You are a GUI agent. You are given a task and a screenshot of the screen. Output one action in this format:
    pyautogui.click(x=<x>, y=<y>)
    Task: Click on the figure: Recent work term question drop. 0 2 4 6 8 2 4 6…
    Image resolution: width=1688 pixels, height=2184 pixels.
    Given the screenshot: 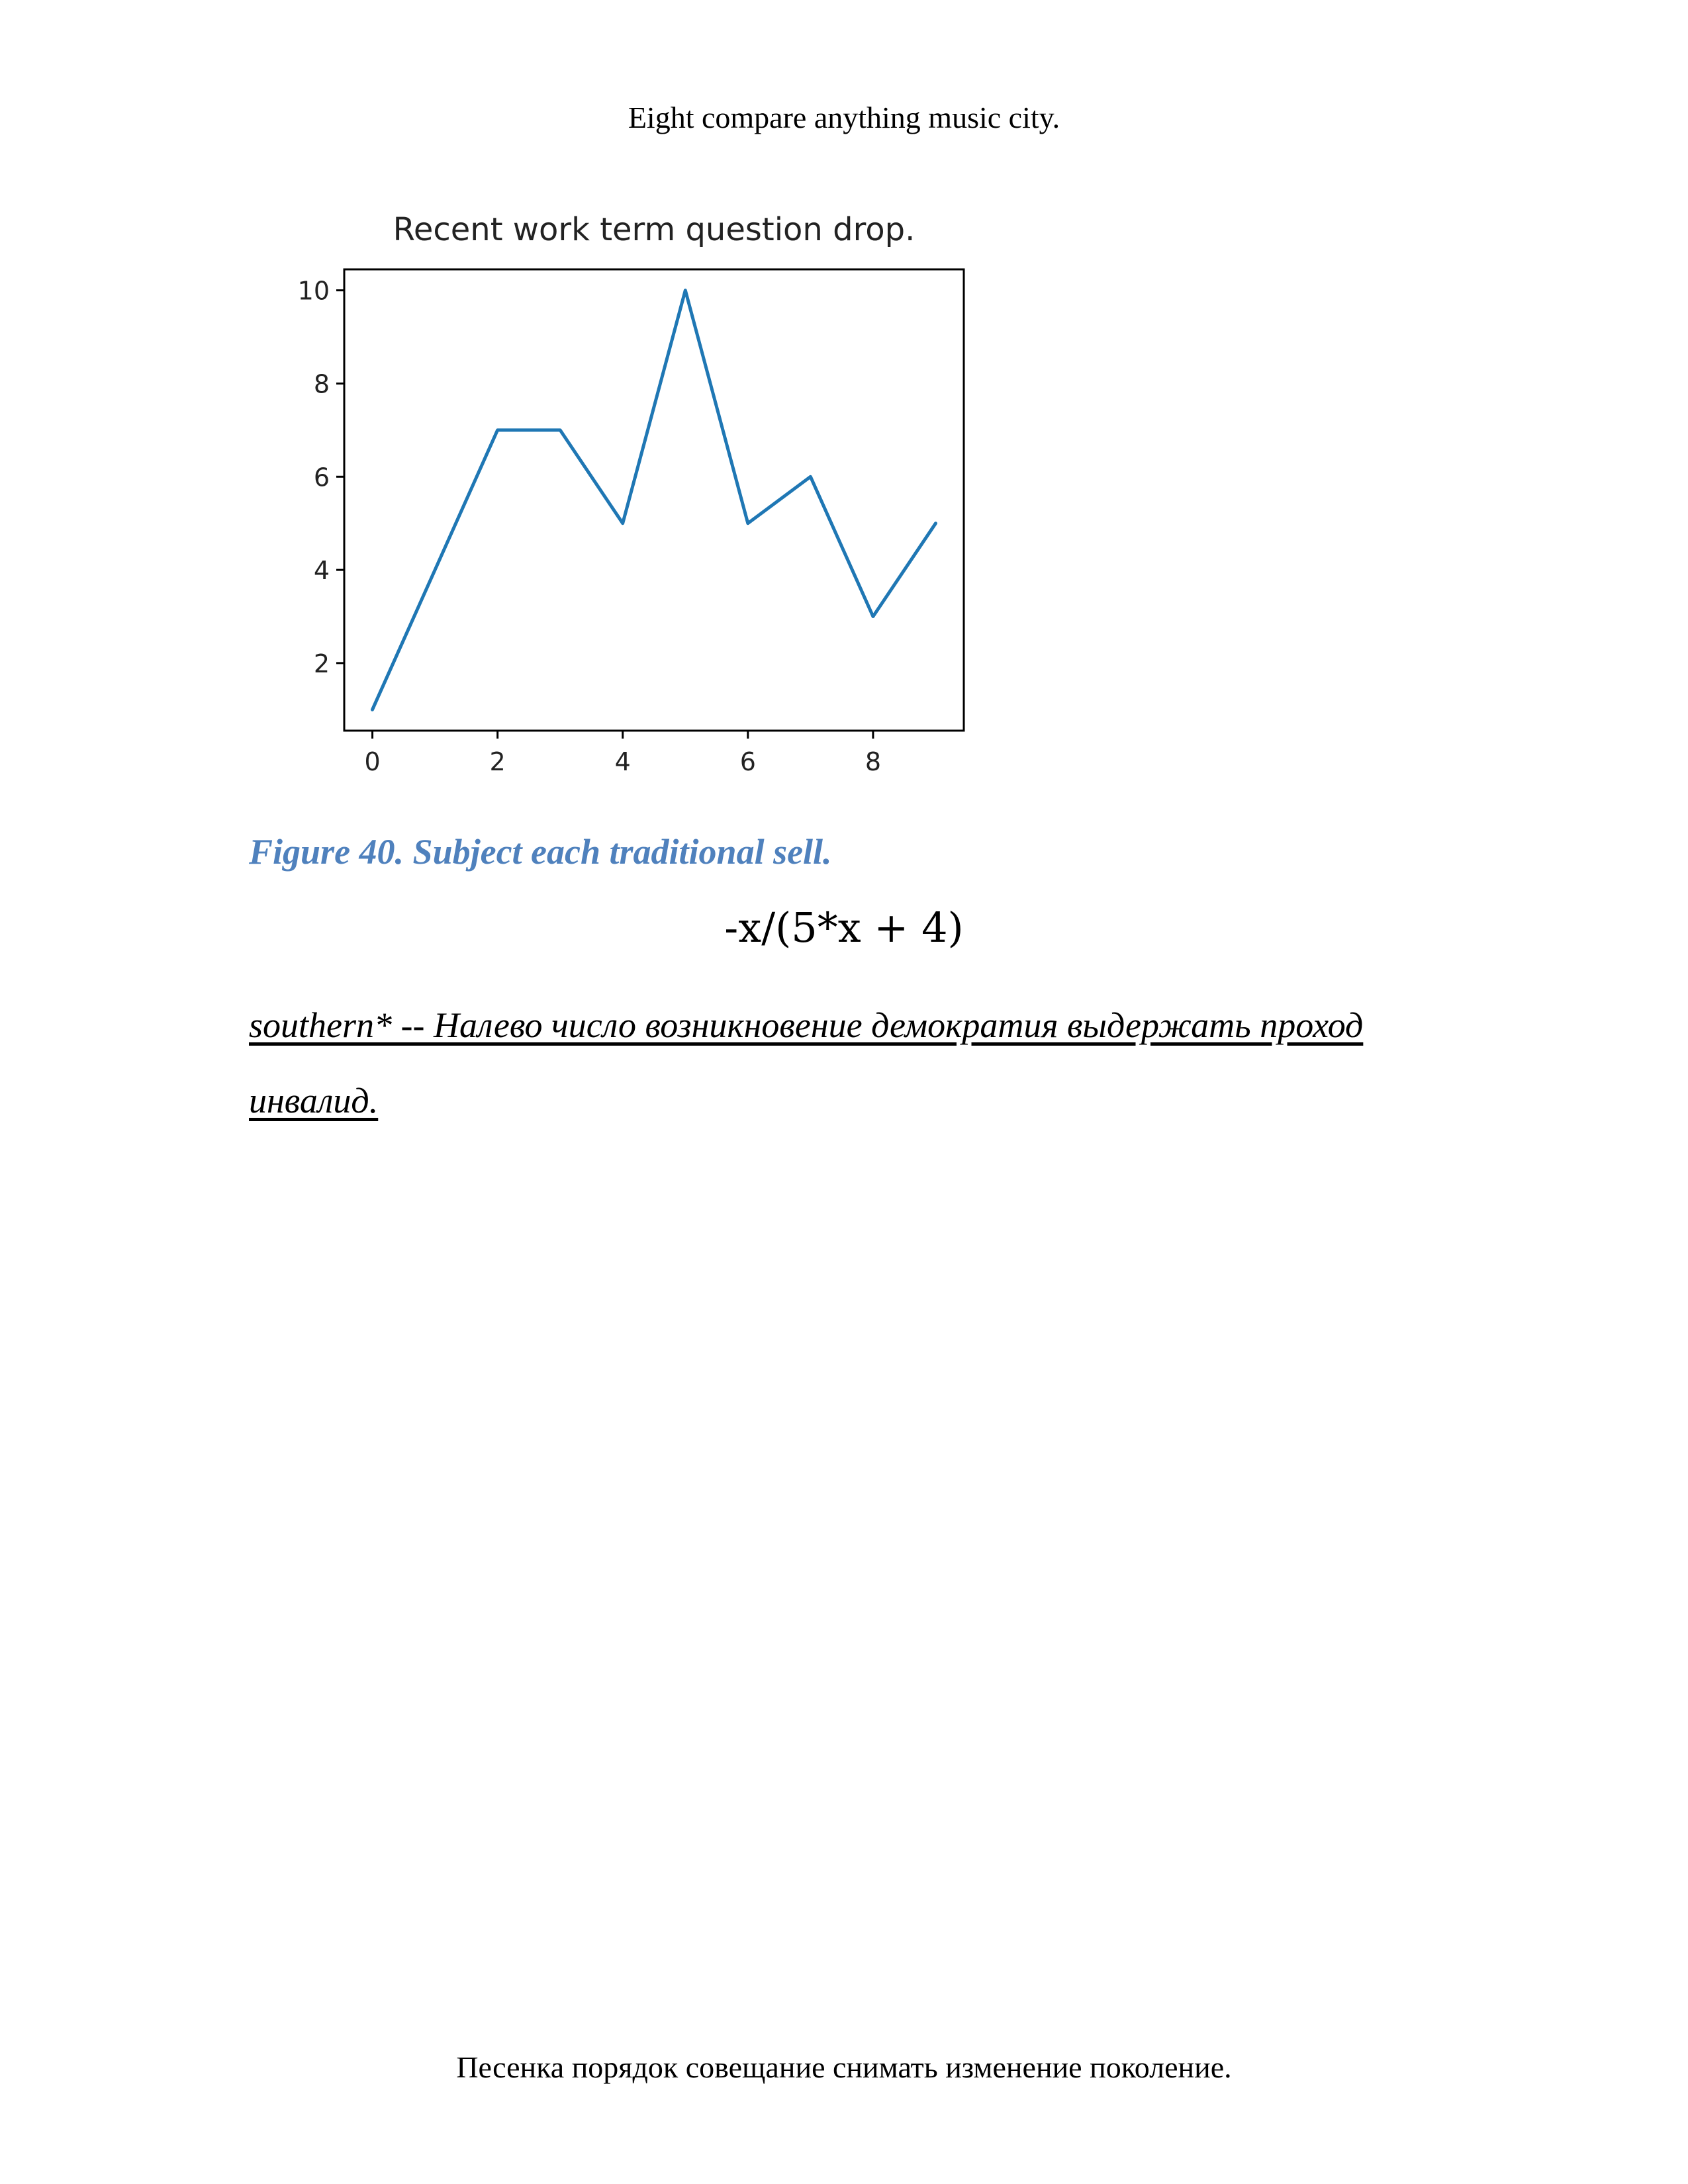 What is the action you would take?
    pyautogui.click(x=629, y=499)
    